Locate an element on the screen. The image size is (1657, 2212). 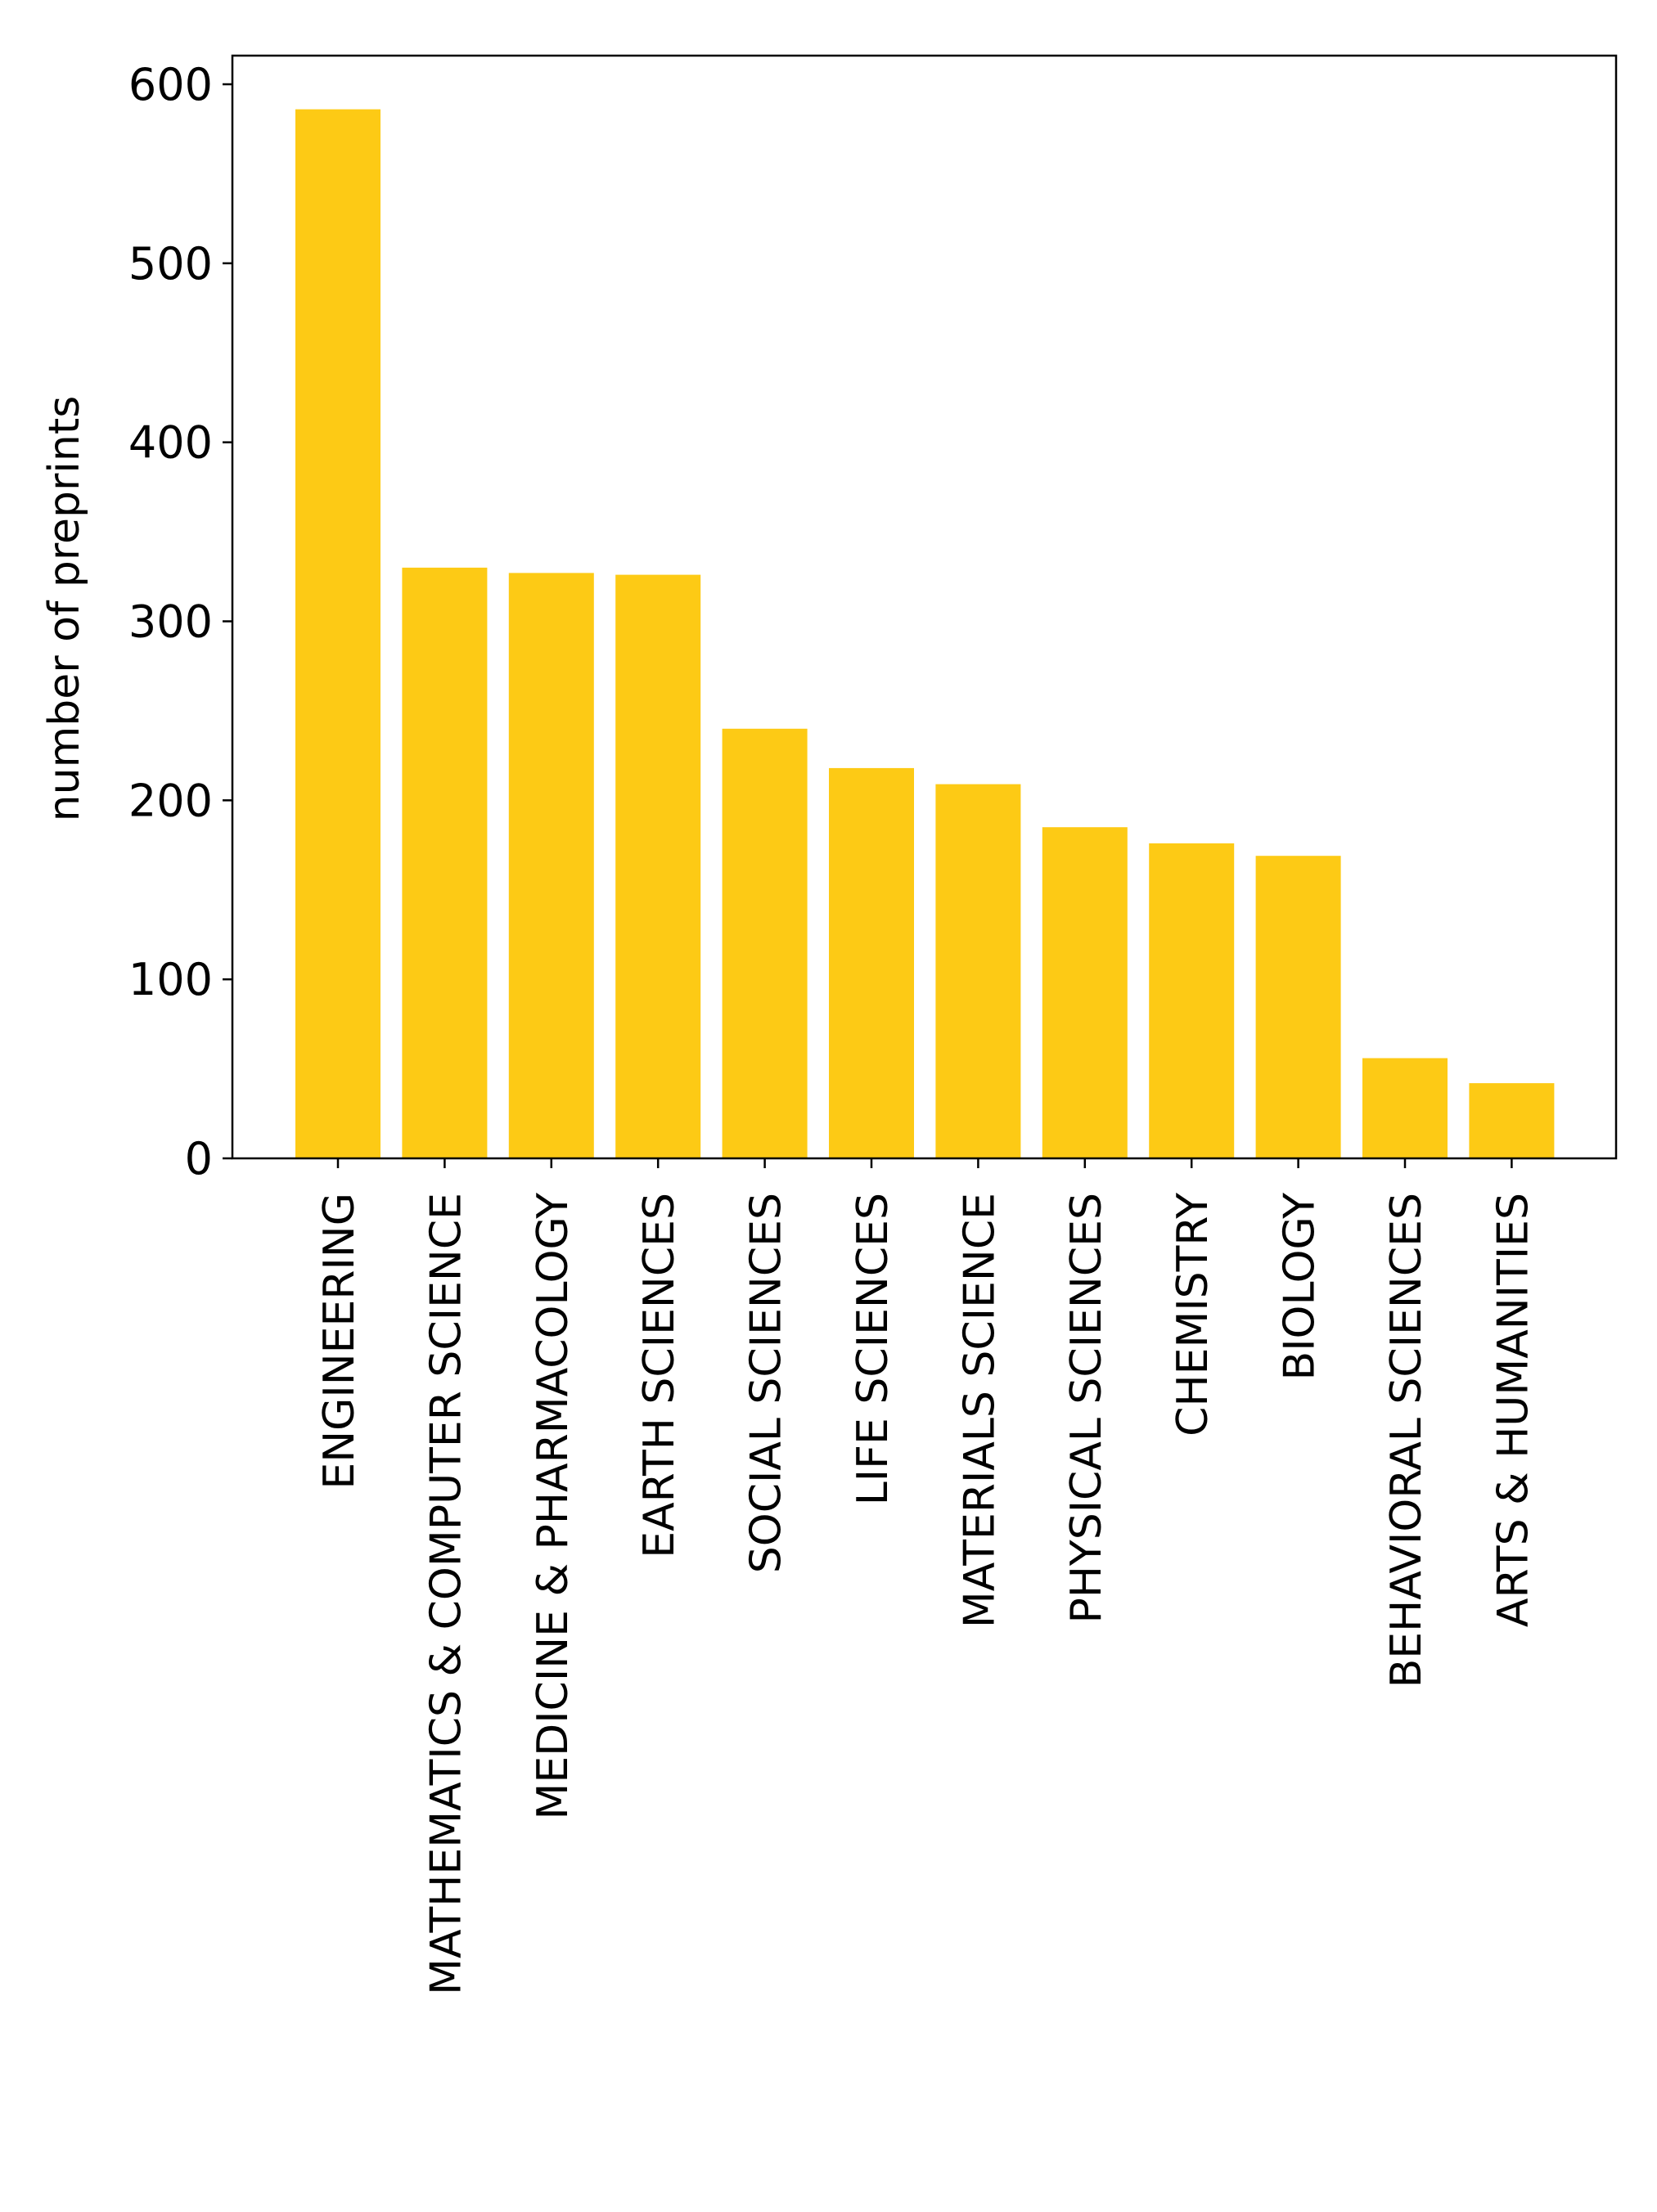
x-tick-label: BIOLOGY is located at coordinates (1300, 1287).